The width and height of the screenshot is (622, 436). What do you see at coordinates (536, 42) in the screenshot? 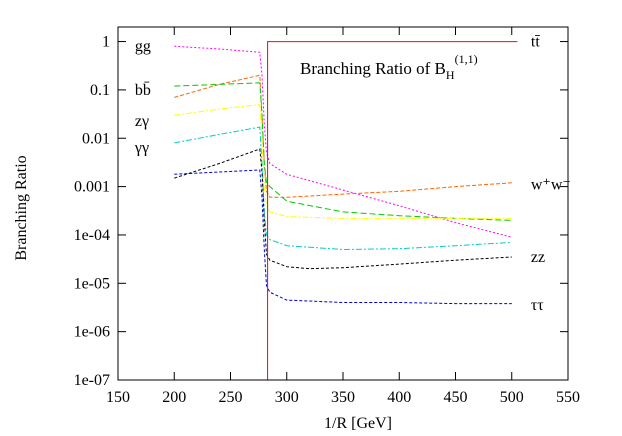
I see `series-label: tt̄` at bounding box center [536, 42].